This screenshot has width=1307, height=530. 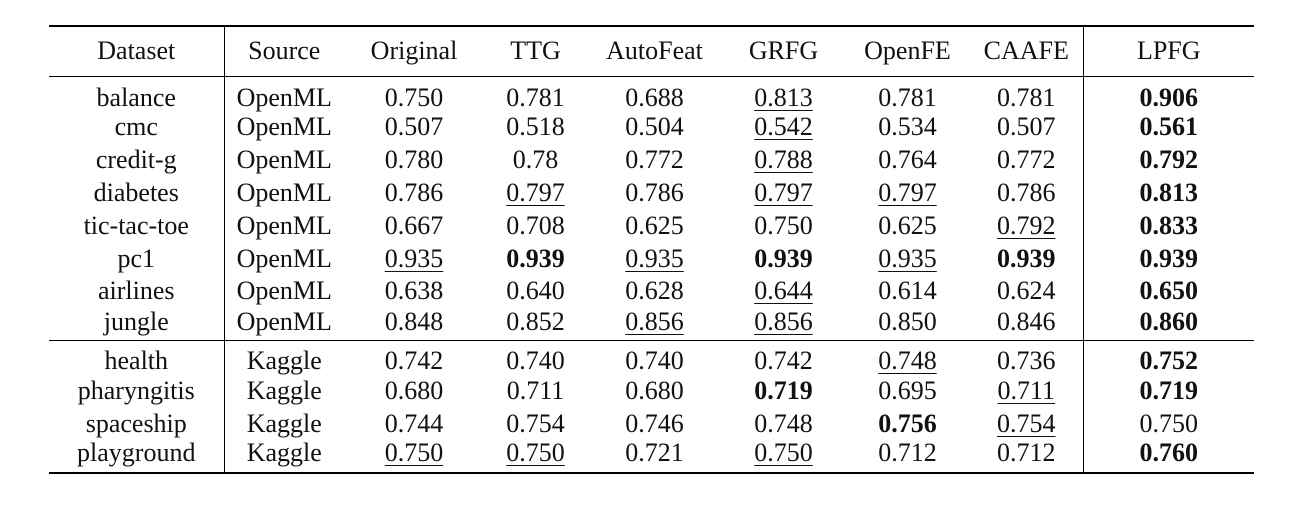 I want to click on score-value: 0.772, so click(x=1026, y=159).